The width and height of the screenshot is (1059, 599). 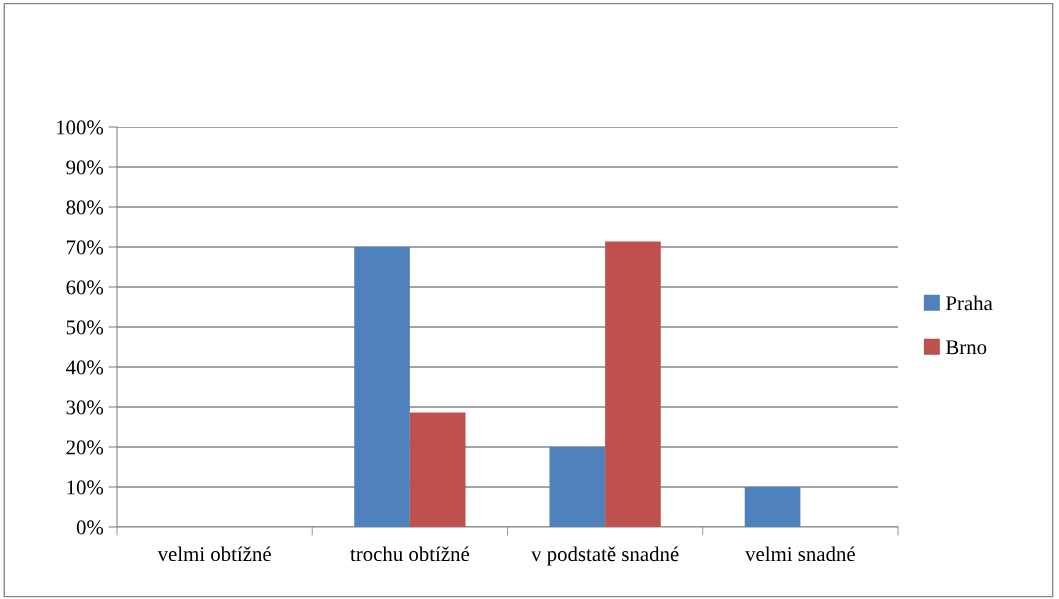 I want to click on x-tick-label: v podstatě snadné, so click(x=605, y=556).